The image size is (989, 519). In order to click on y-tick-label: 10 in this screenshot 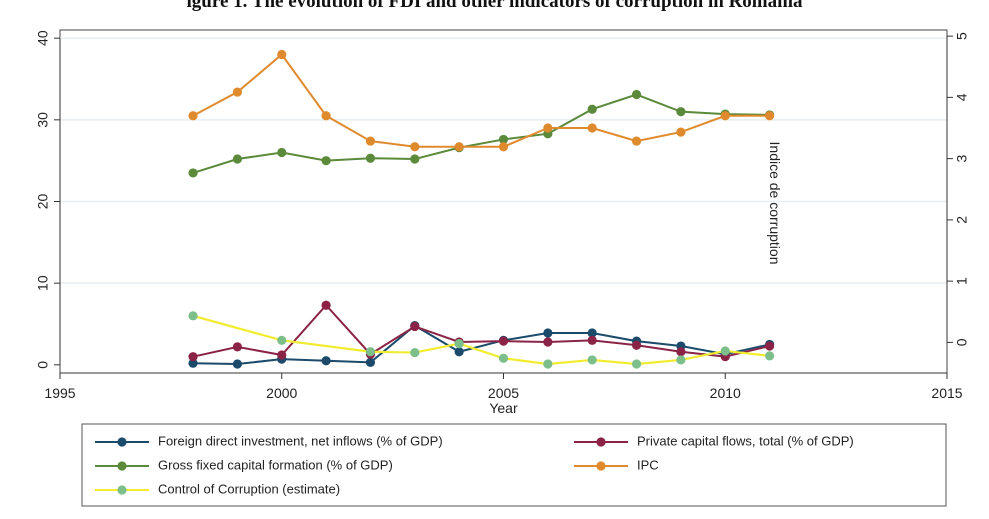, I will do `click(43, 283)`.